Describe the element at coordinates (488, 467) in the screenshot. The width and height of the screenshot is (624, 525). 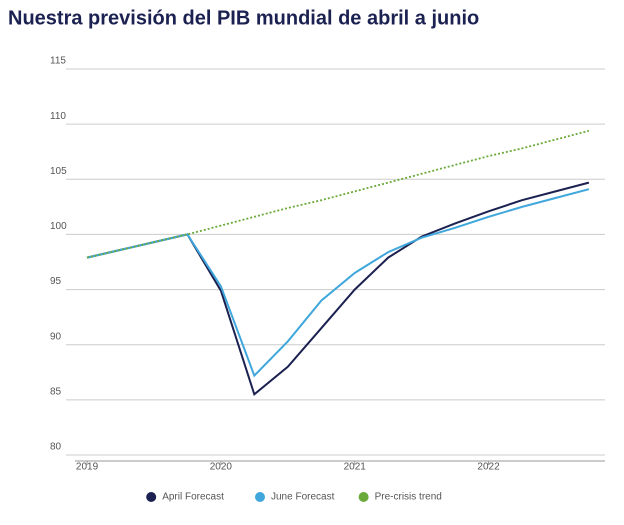
I see `x-tick-label: 2022` at that location.